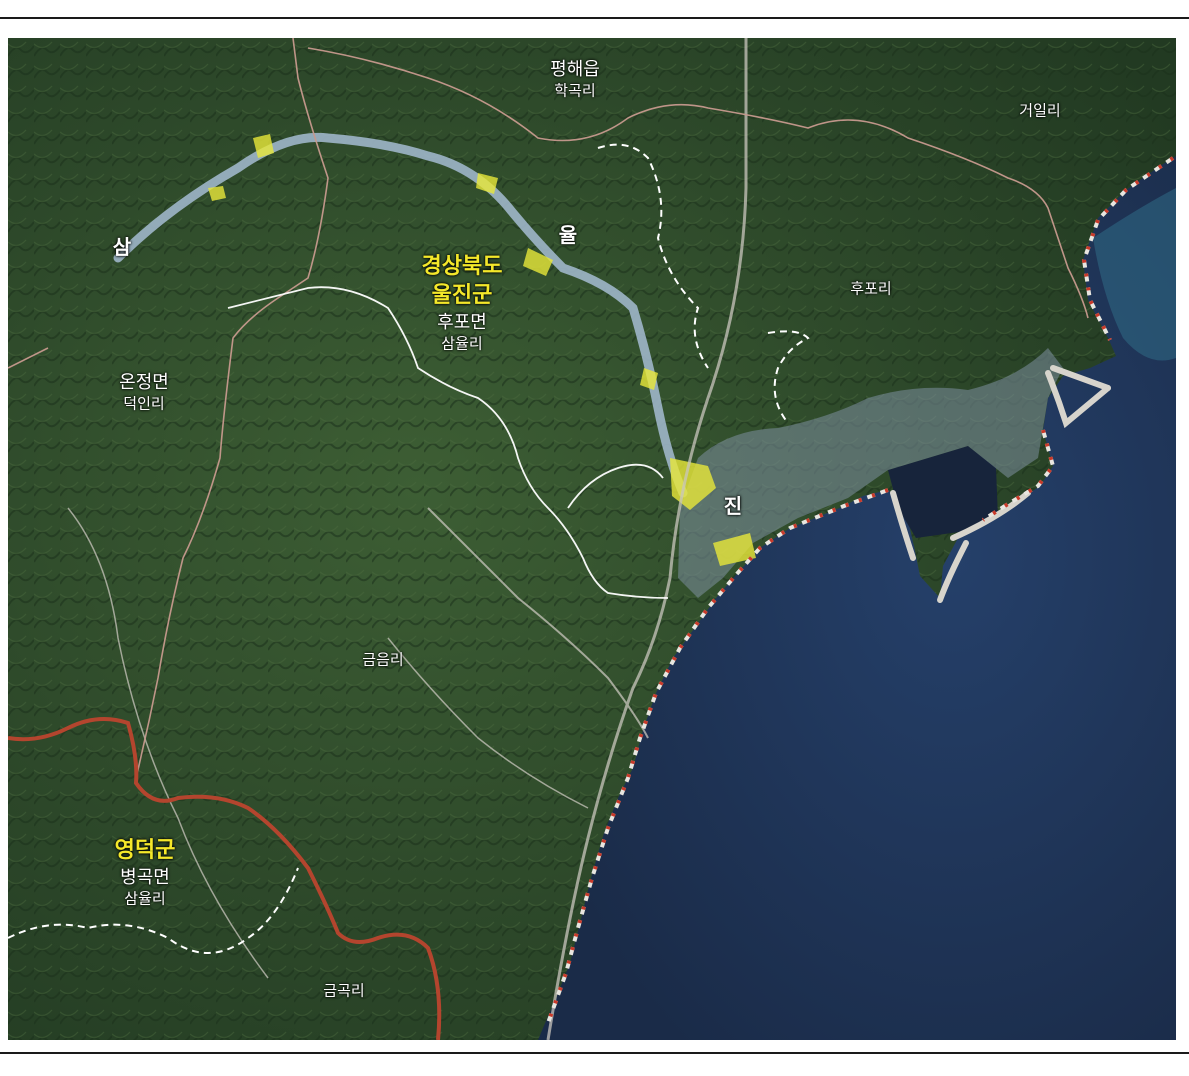 The image size is (1189, 1076). Describe the element at coordinates (943, 492) in the screenshot. I see `harbor-basin` at that location.